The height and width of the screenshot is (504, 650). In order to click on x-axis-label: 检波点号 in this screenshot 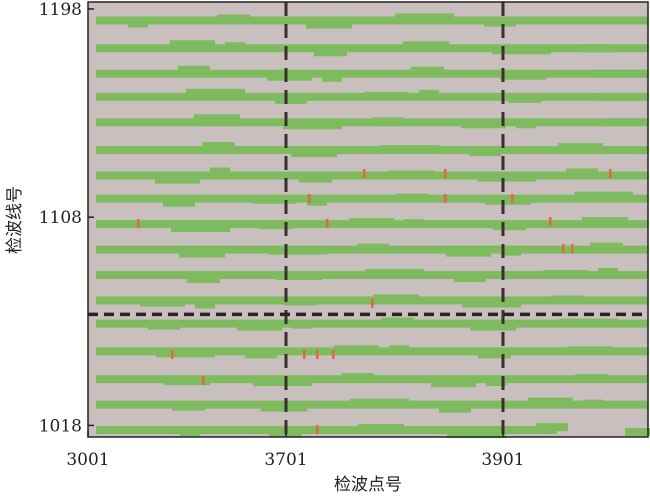, I will do `click(368, 485)`.